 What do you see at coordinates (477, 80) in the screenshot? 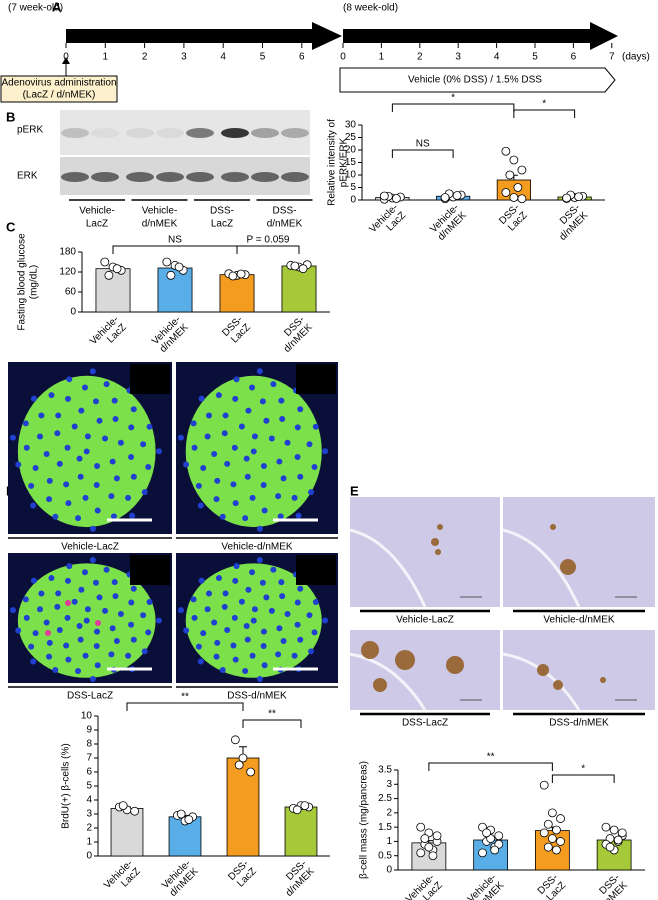
I see `treatment-box` at bounding box center [477, 80].